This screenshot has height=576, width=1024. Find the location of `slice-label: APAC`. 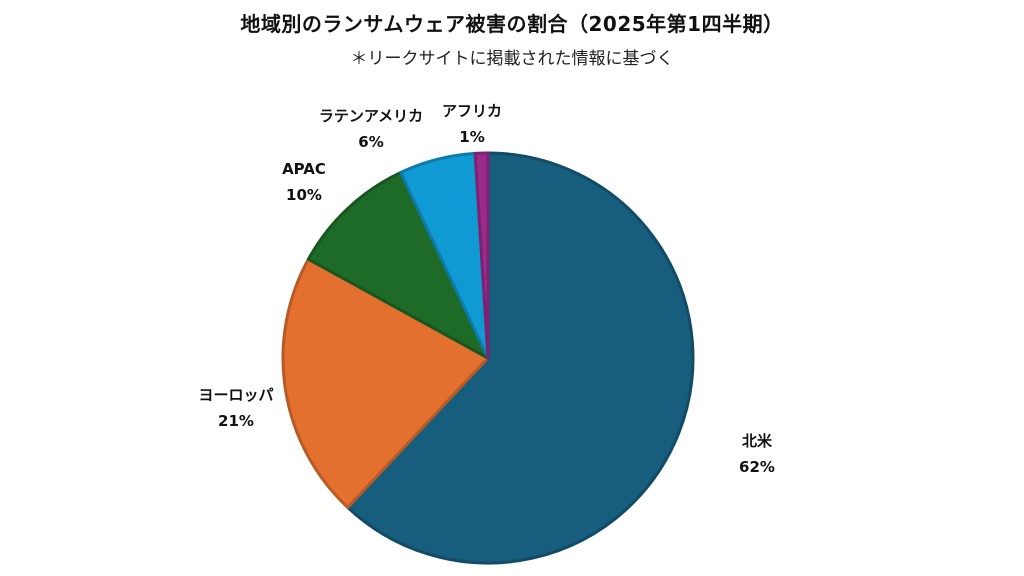

slice-label: APAC is located at coordinates (304, 169).